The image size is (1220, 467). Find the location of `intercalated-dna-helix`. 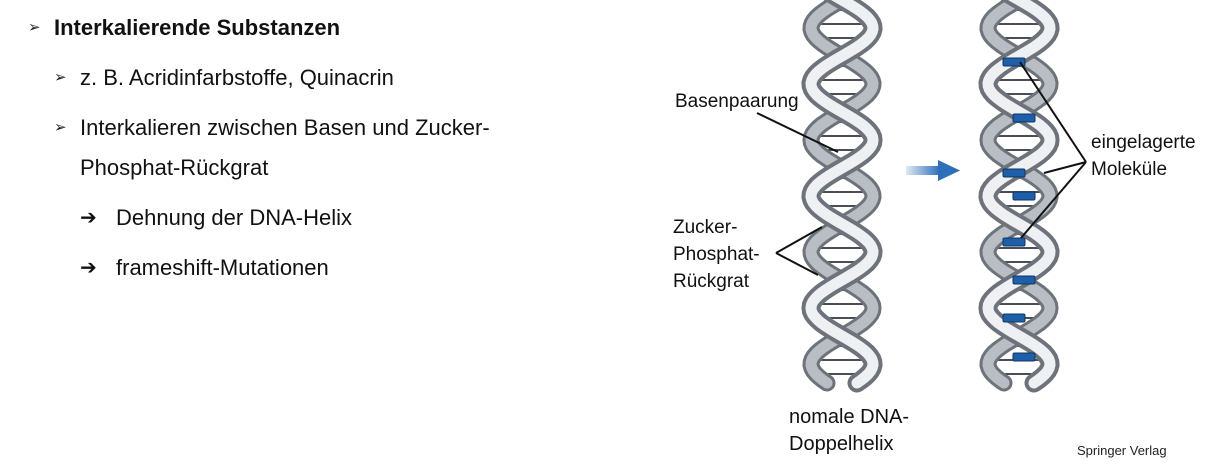

intercalated-dna-helix is located at coordinates (1019, 196).